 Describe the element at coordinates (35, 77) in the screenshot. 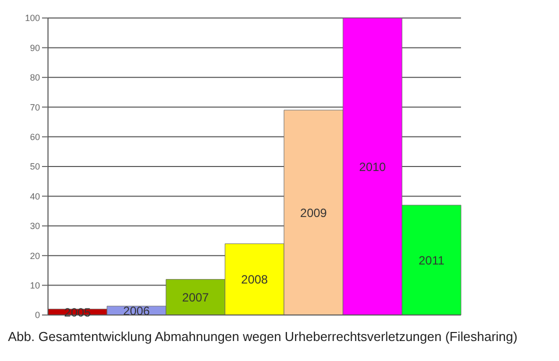

I see `y-tick-label: 80` at that location.